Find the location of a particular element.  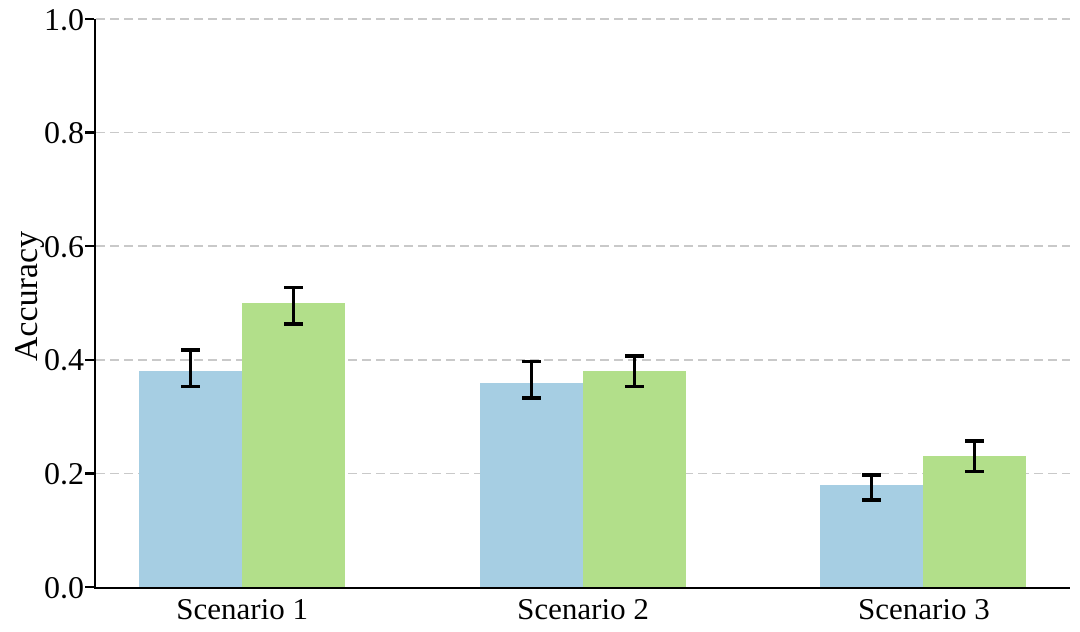

y-tick-label: 1.0 is located at coordinates (64, 18).